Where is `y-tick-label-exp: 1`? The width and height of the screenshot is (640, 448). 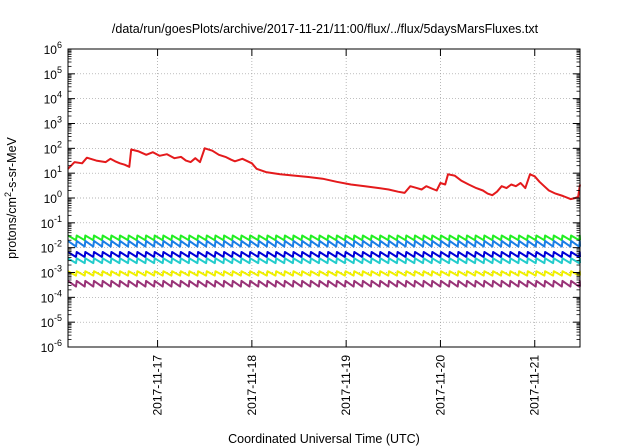
y-tick-label-exp: 1 is located at coordinates (59, 169).